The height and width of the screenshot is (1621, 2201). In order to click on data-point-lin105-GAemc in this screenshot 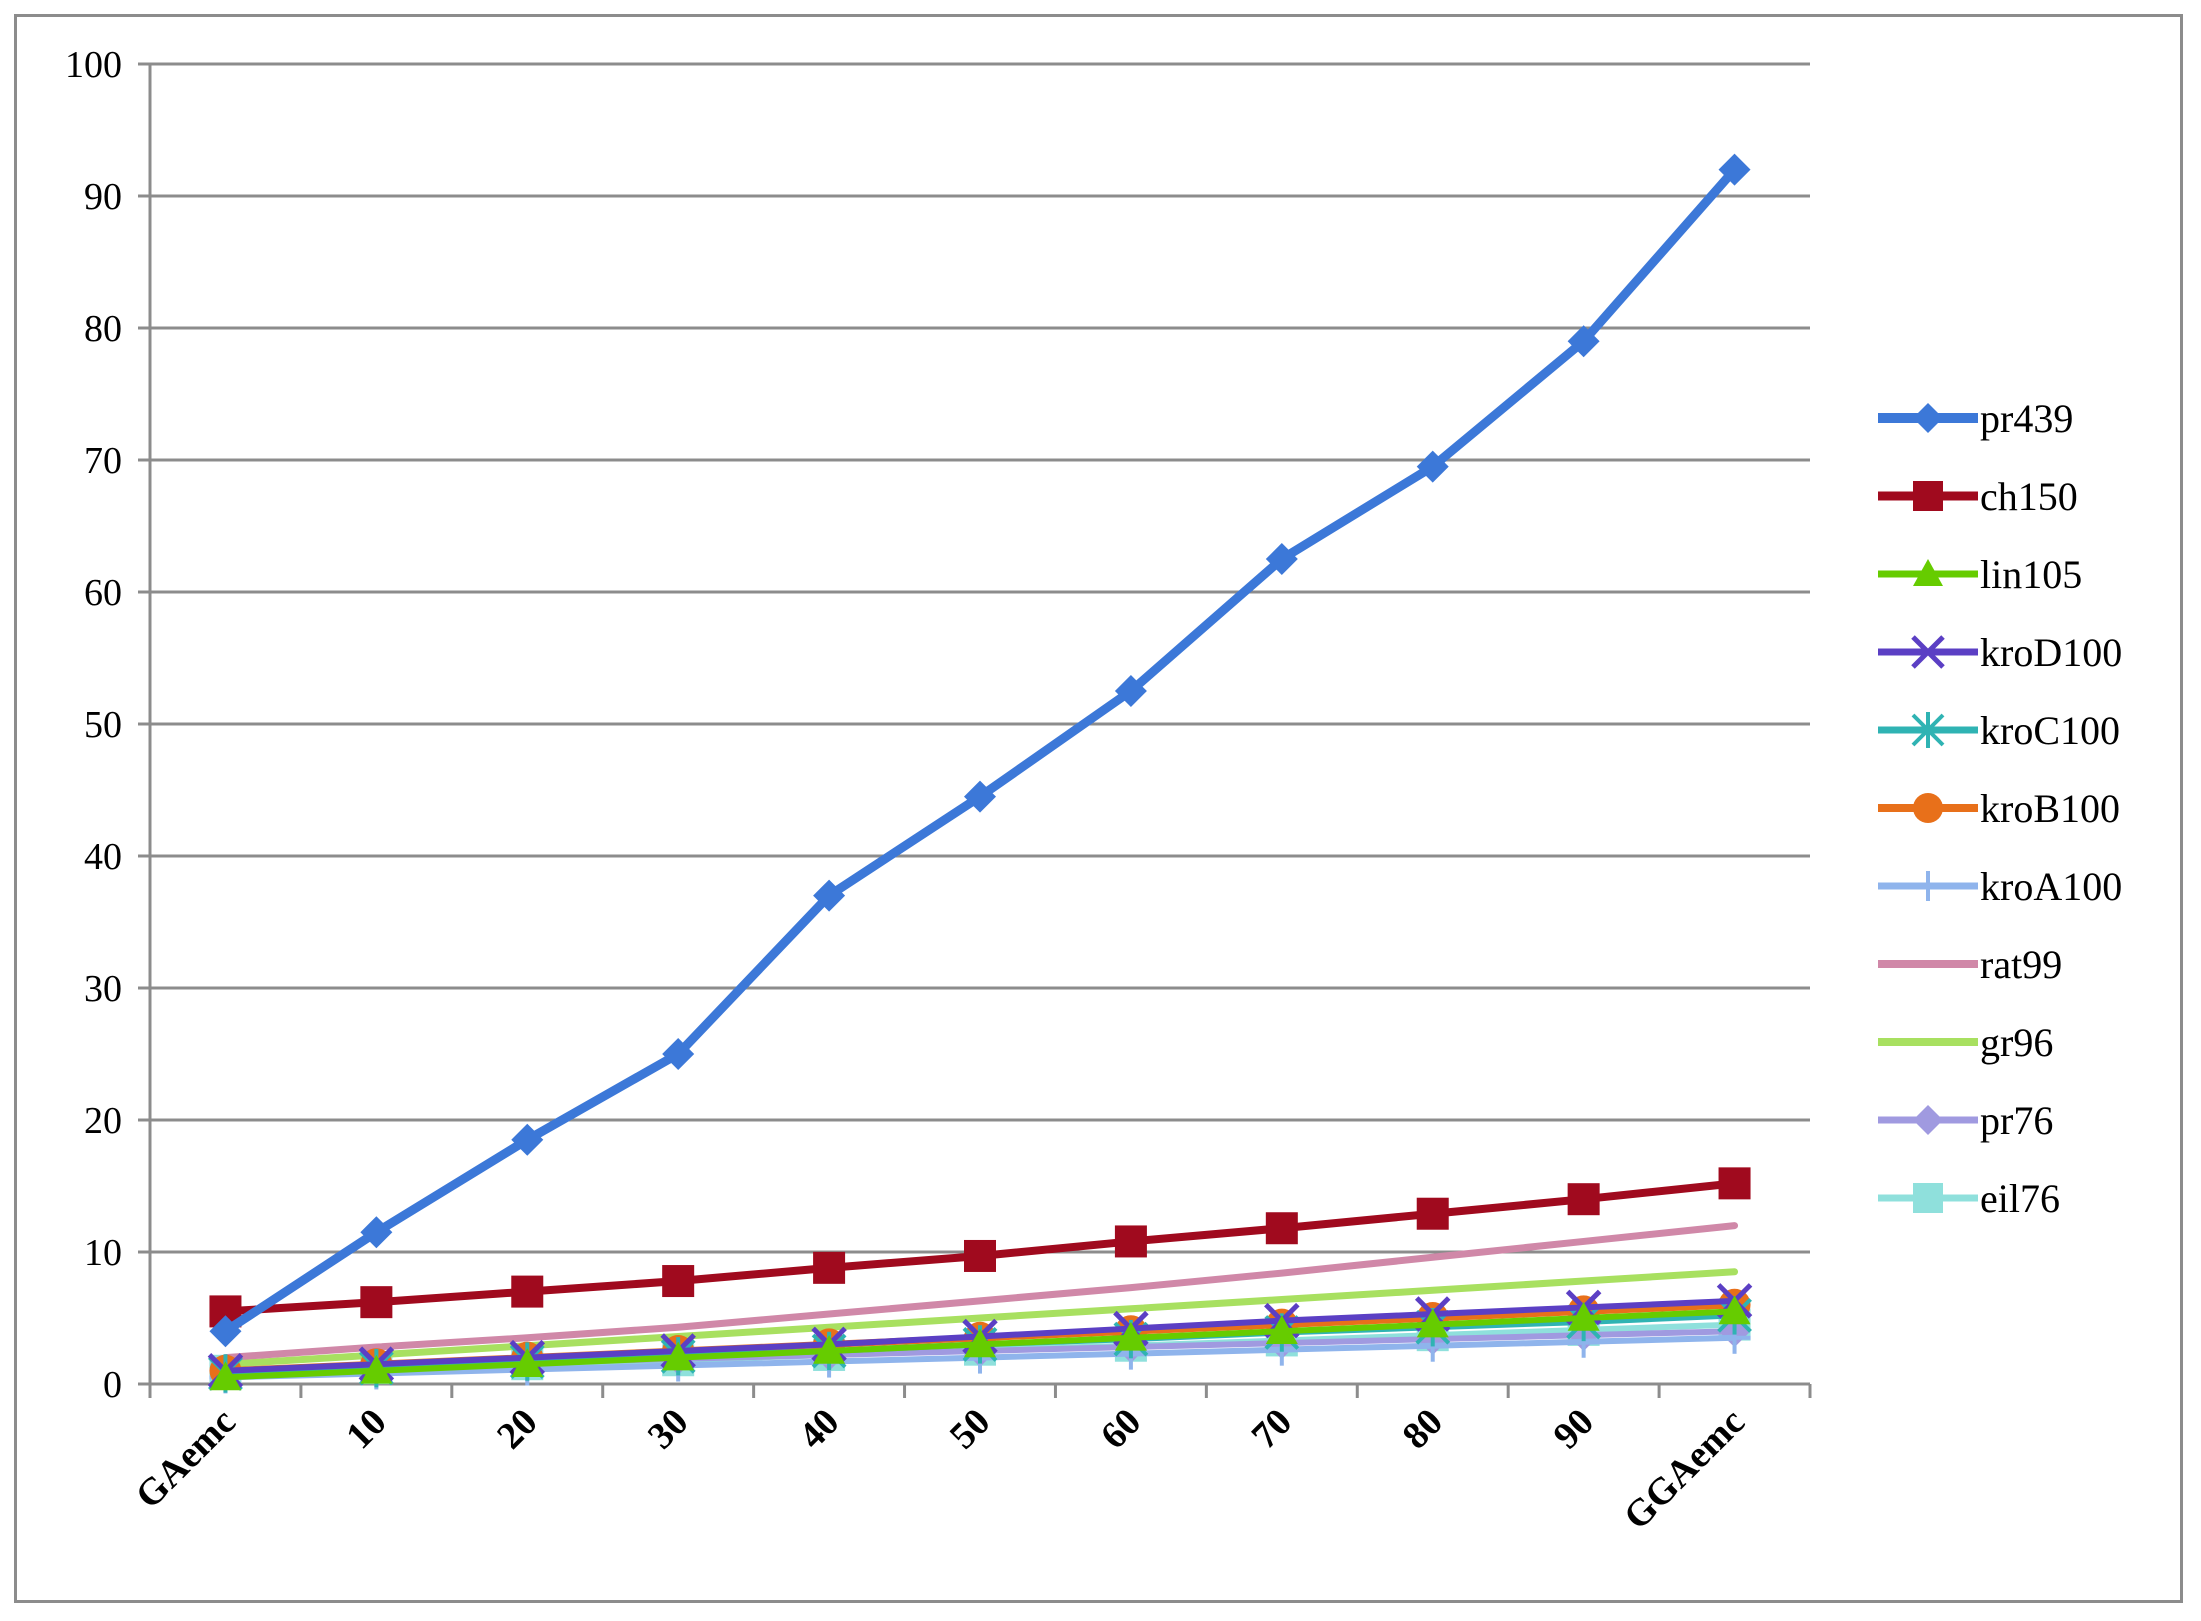, I will do `click(225, 1376)`.